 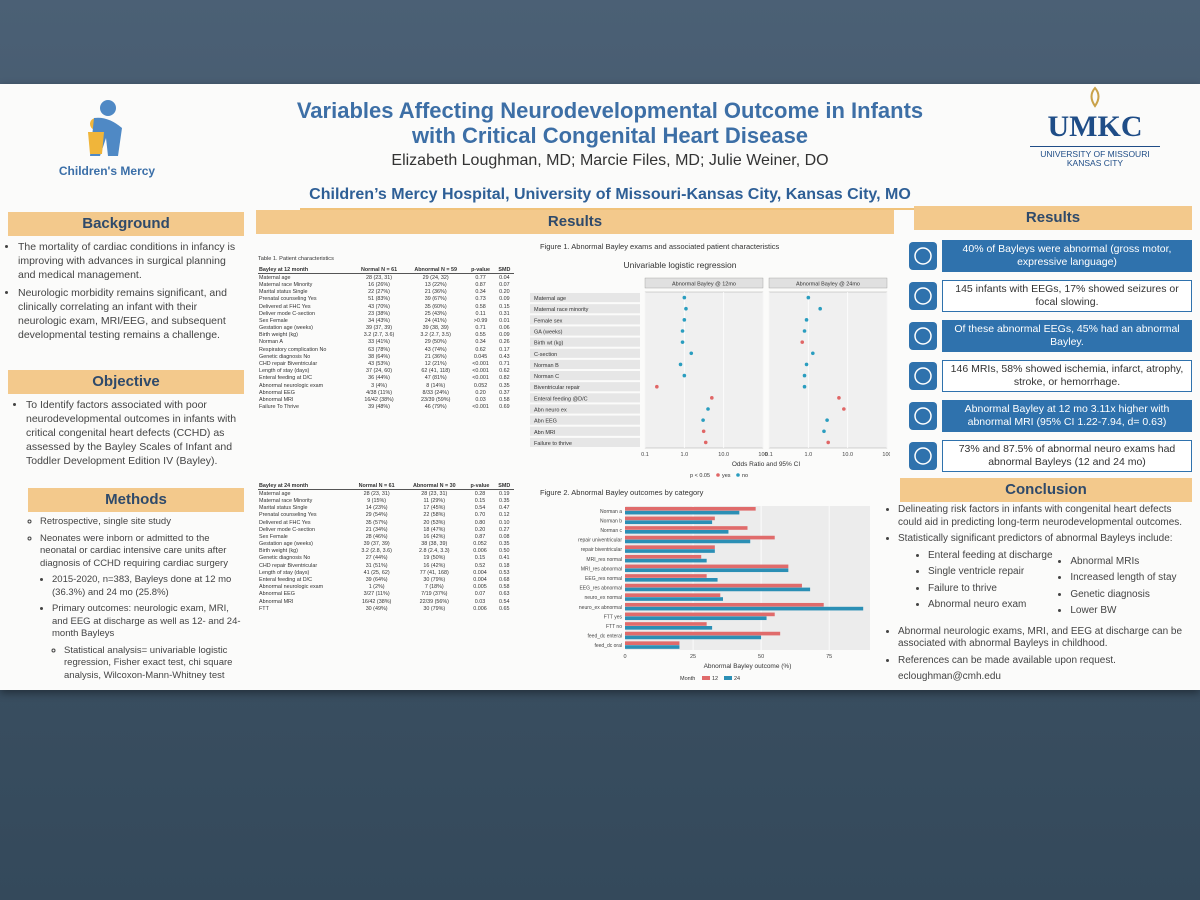 What do you see at coordinates (379, 371) in the screenshot?
I see `table-cell: 37 (24, 60)` at bounding box center [379, 371].